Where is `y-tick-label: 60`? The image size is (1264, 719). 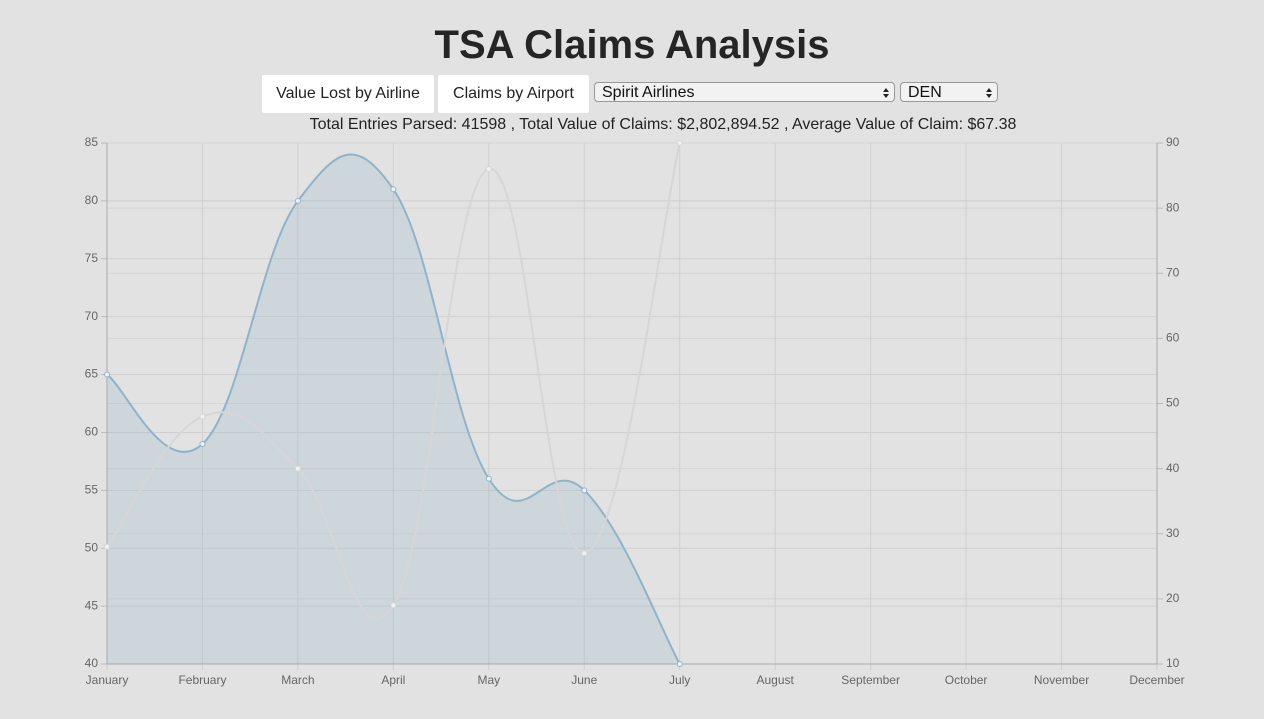
y-tick-label: 60 is located at coordinates (92, 432).